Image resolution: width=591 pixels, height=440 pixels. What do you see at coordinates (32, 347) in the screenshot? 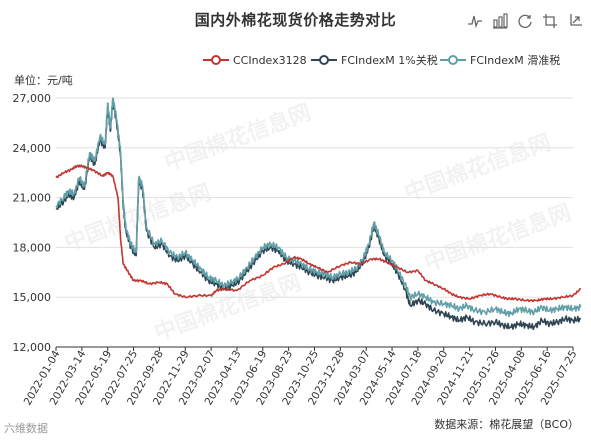
I see `y-tick-label: 12,000` at bounding box center [32, 347].